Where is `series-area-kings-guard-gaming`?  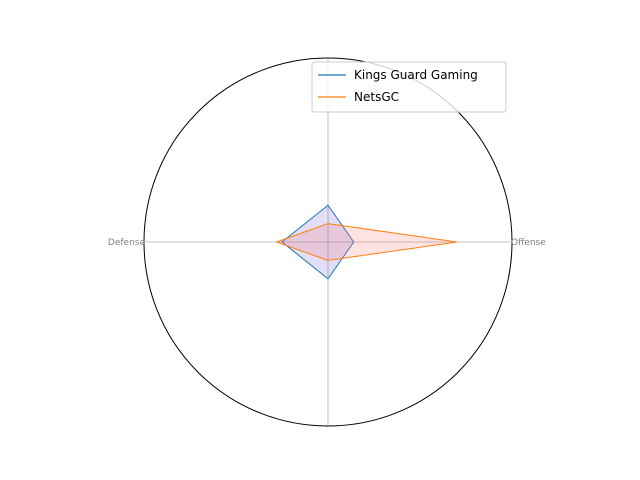 series-area-kings-guard-gaming is located at coordinates (318, 242).